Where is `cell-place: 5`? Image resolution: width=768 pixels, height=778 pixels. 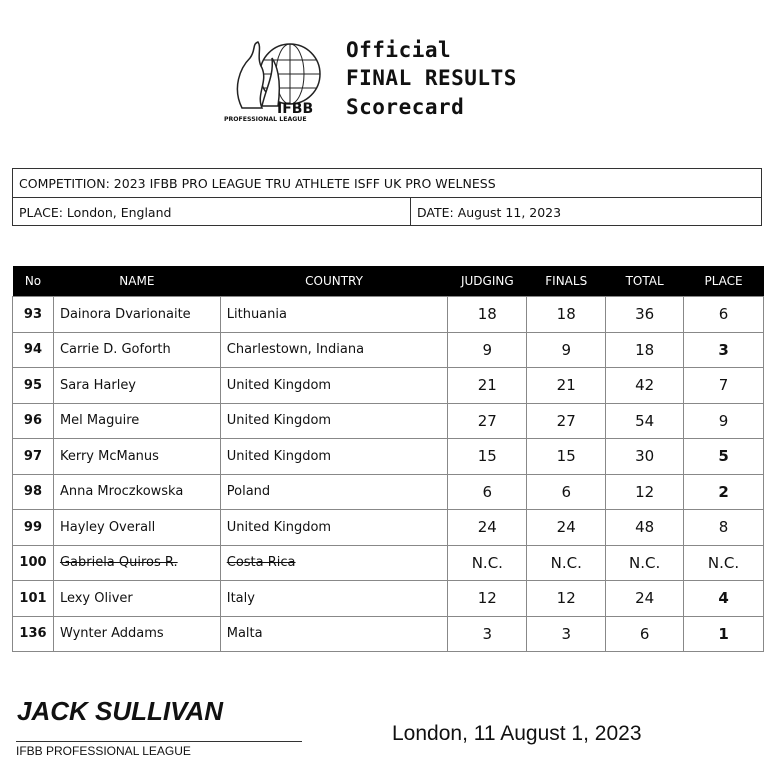 cell-place: 5 is located at coordinates (723, 456).